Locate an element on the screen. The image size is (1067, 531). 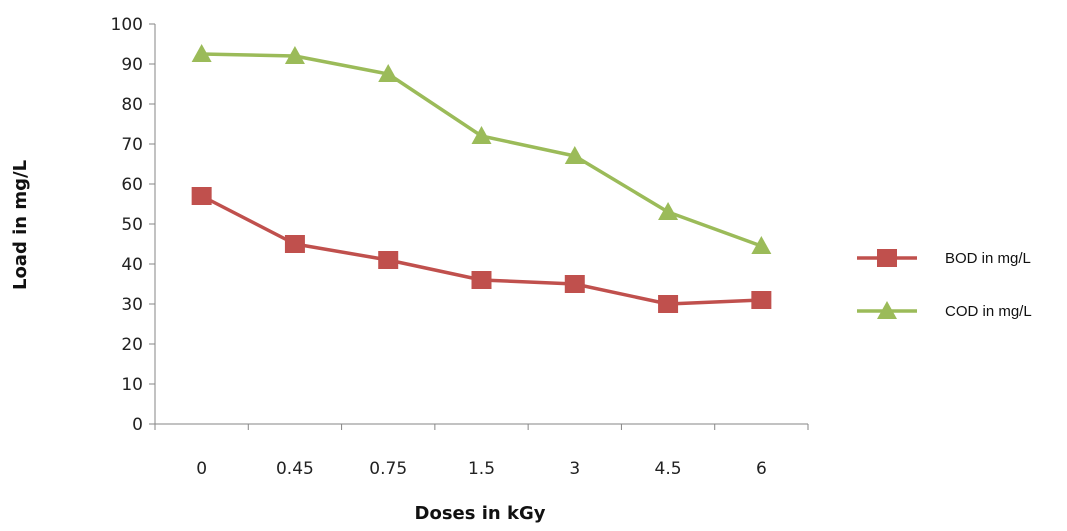
y-tick-label: 100 is located at coordinates (127, 25).